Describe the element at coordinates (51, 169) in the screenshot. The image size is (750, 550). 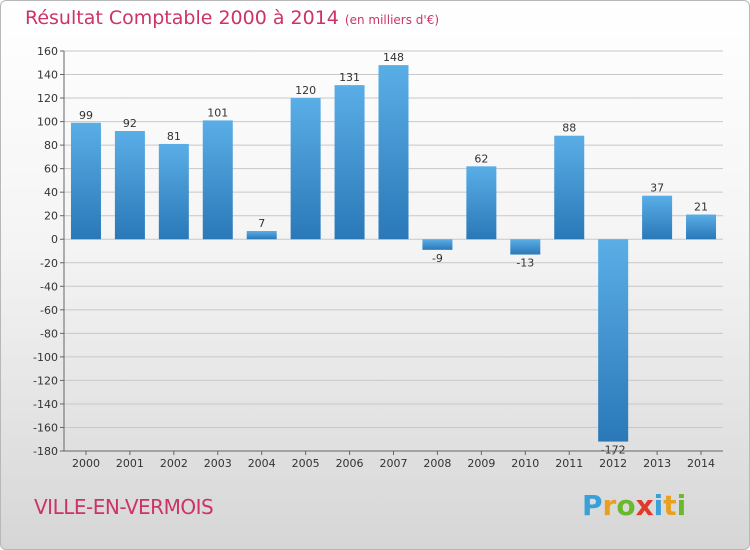
I see `y-tick-label: 60` at that location.